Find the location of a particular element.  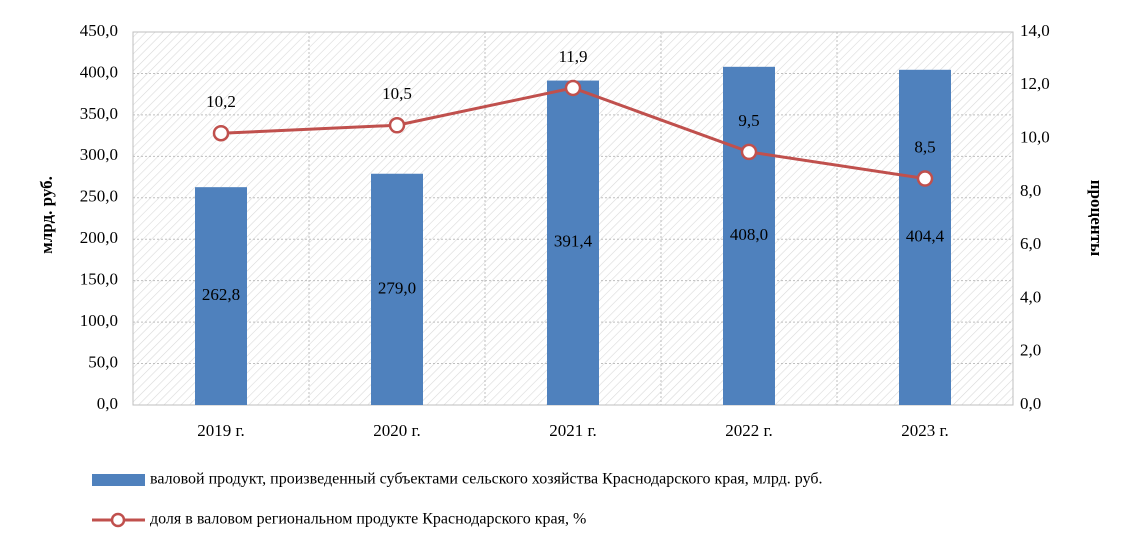

line-value-label: 8,5 is located at coordinates (924, 146).